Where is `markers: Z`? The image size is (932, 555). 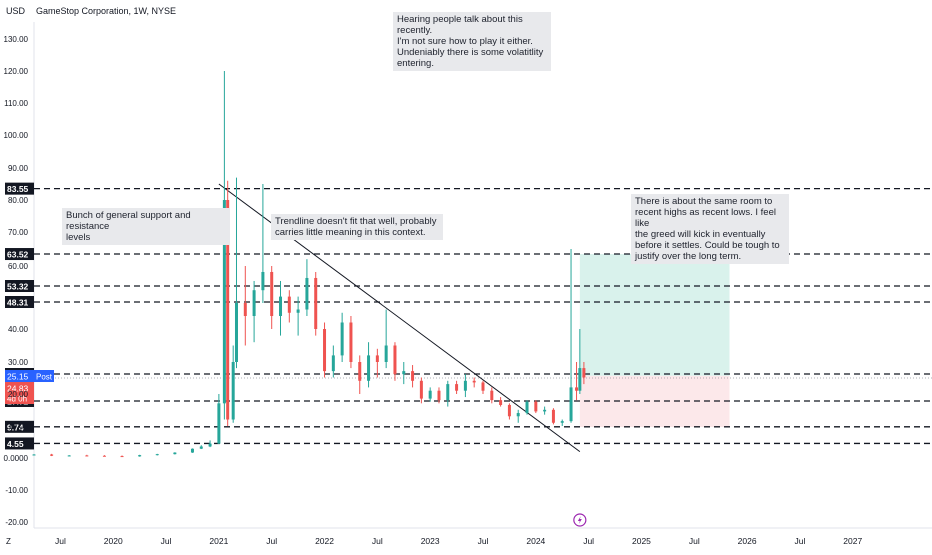
markers: Z is located at coordinates (296, 529).